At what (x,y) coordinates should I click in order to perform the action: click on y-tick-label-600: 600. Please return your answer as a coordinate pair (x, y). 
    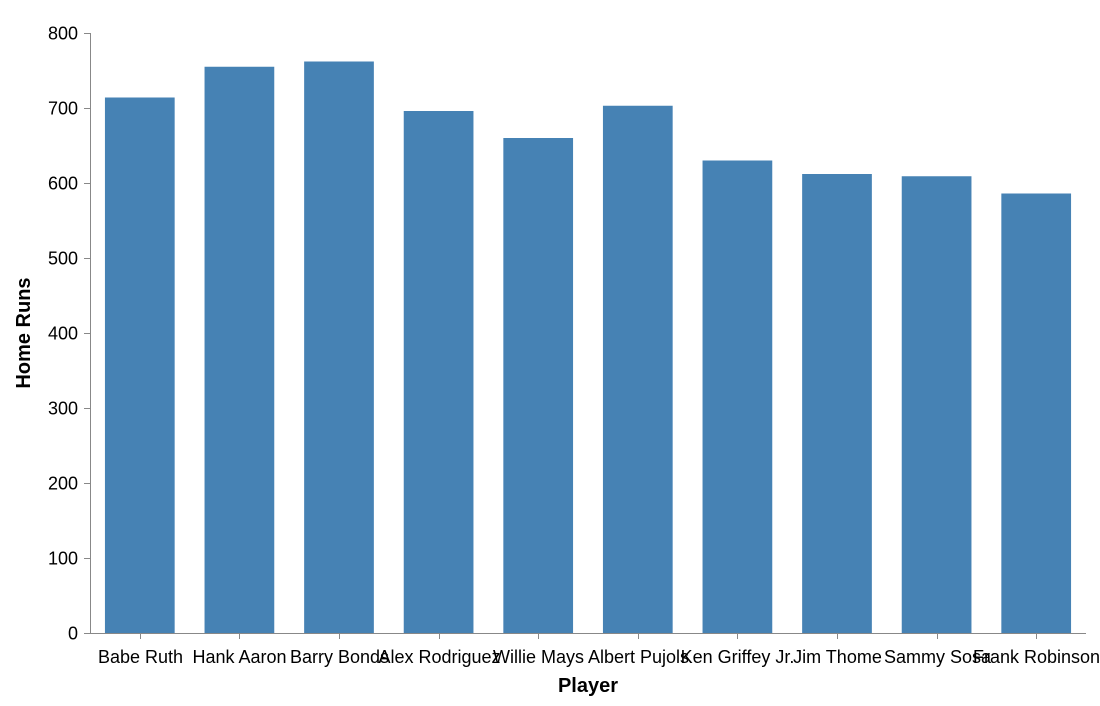
    Looking at the image, I should click on (63, 184).